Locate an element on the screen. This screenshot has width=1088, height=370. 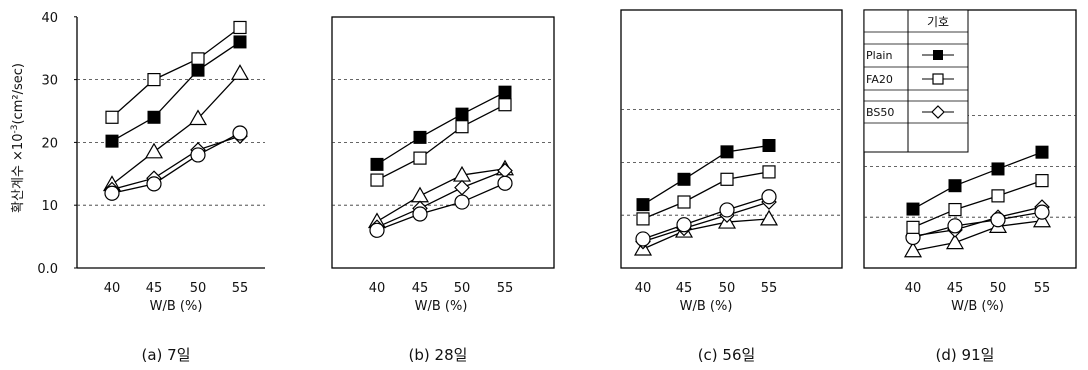
y-axis-label: 확산계수 ×10-3(cm²/sec) is located at coordinates (18, 138).